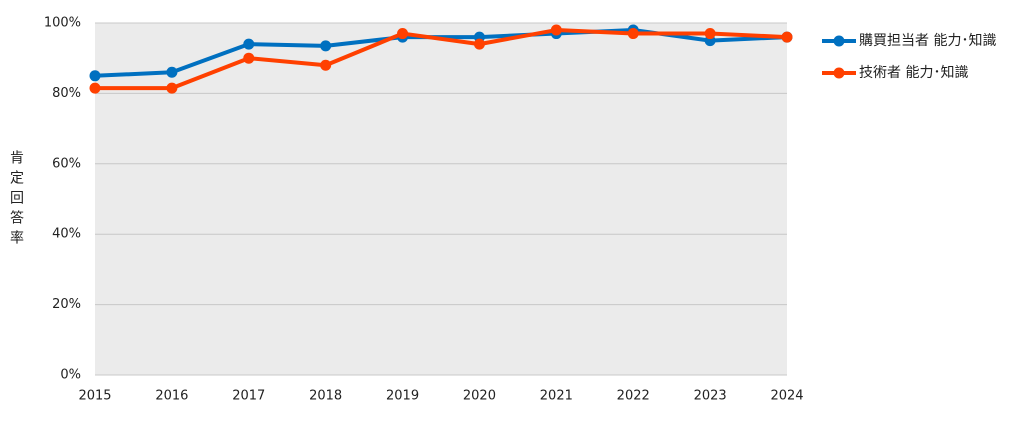 The width and height of the screenshot is (1025, 421). I want to click on x-tick-label: 2022, so click(633, 396).